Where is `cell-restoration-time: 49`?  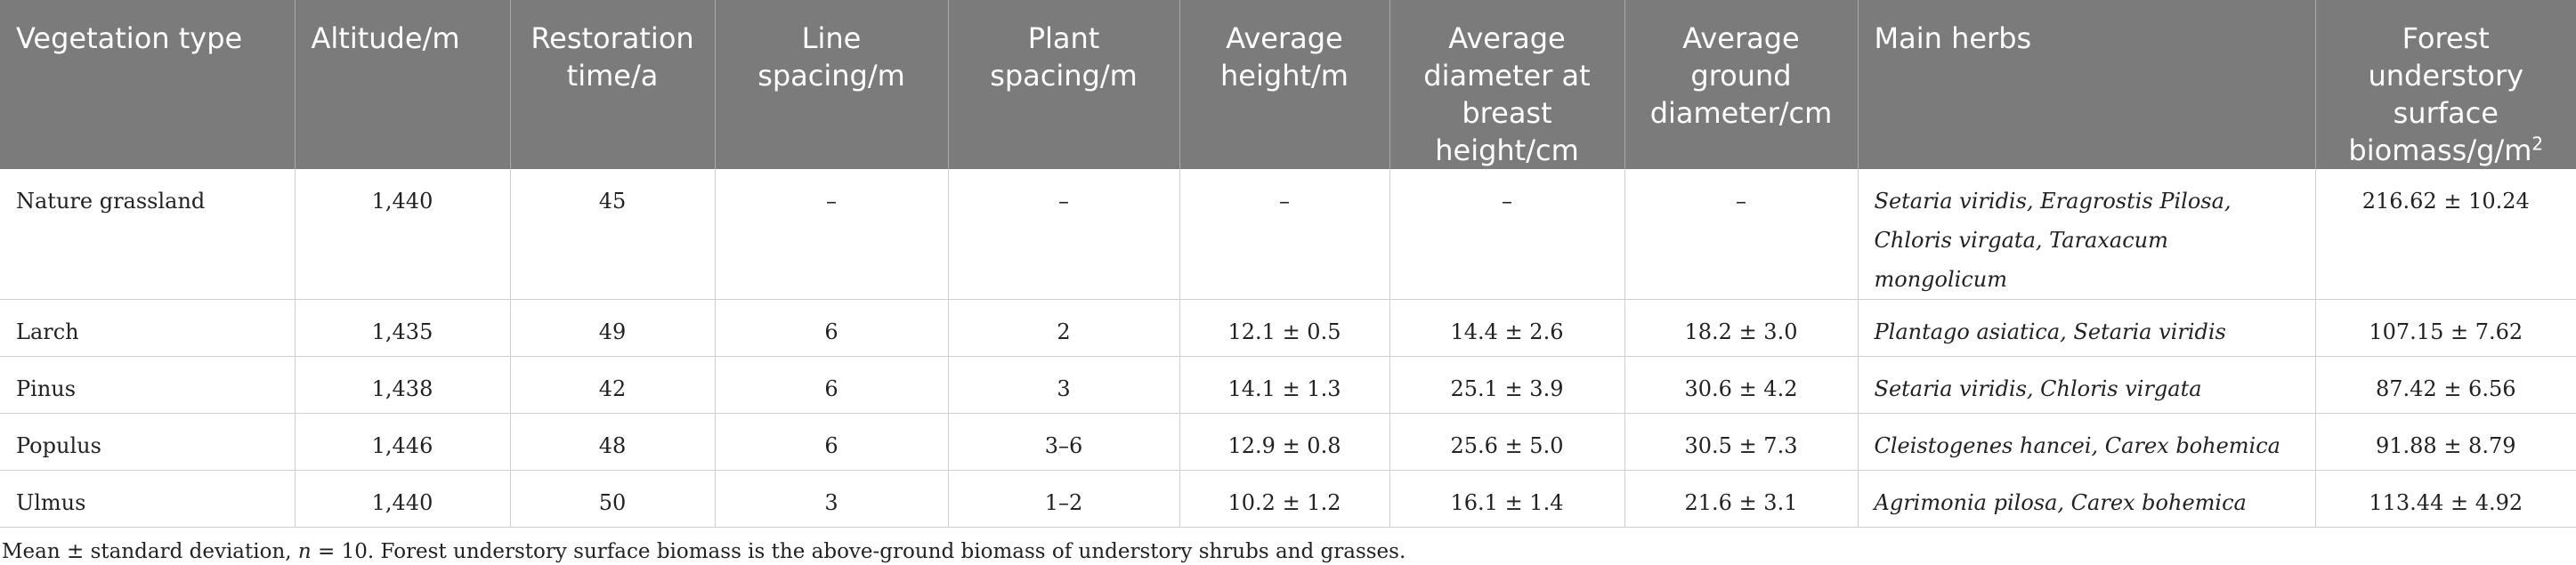 cell-restoration-time: 49 is located at coordinates (612, 328).